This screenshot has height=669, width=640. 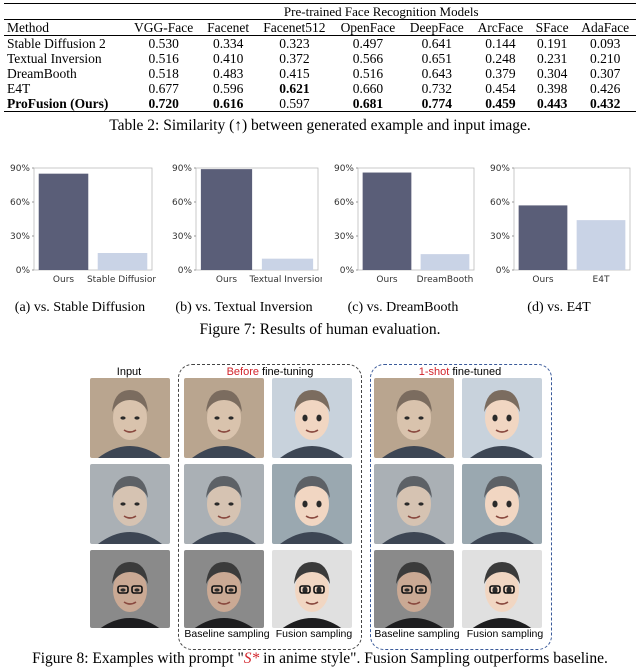 What do you see at coordinates (475, 372) in the screenshot?
I see `after-rest: fine-tuned` at bounding box center [475, 372].